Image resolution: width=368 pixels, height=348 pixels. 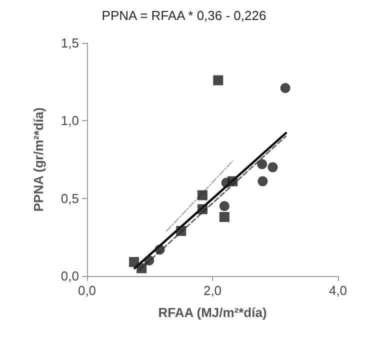 I want to click on chart-title: PPNA = RFAA * 0,36 - 0,226, so click(x=184, y=15).